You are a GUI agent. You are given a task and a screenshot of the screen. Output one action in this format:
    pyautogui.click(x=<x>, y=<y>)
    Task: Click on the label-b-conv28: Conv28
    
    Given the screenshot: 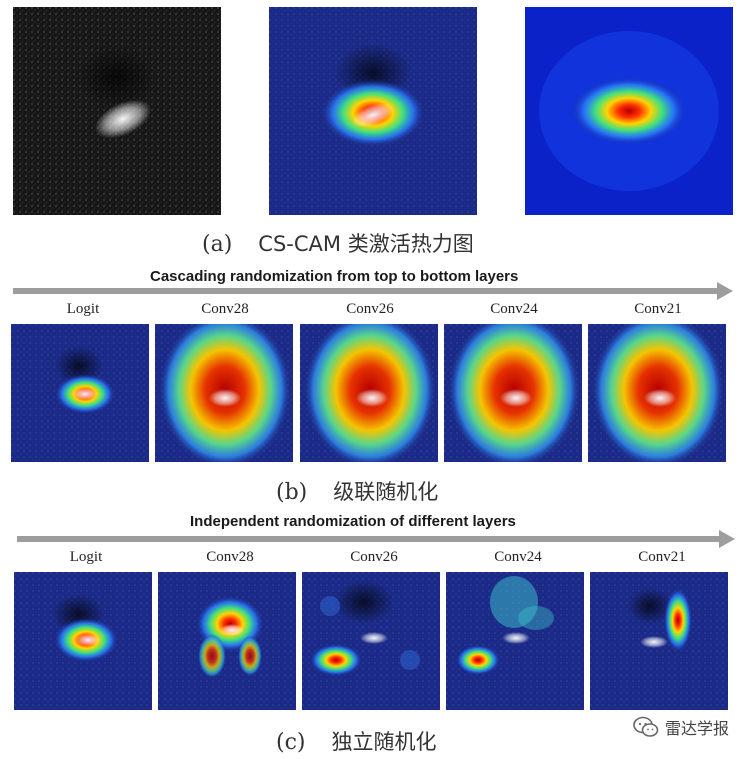 What is the action you would take?
    pyautogui.click(x=225, y=309)
    